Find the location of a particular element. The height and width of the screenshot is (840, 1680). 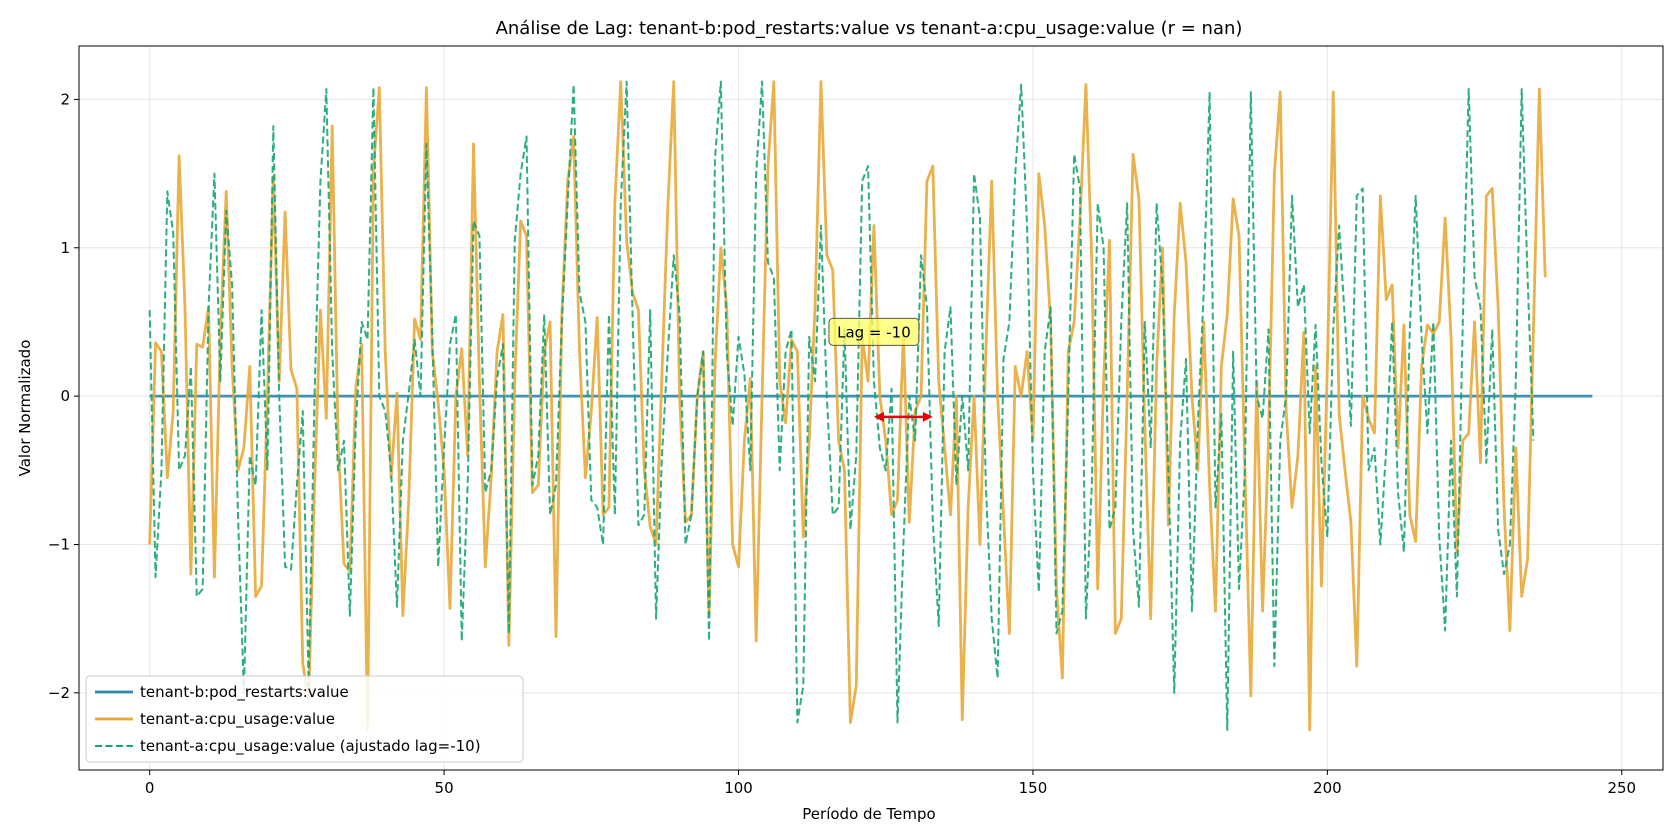

y-axis-label: Valor Normalizado is located at coordinates (25, 408).